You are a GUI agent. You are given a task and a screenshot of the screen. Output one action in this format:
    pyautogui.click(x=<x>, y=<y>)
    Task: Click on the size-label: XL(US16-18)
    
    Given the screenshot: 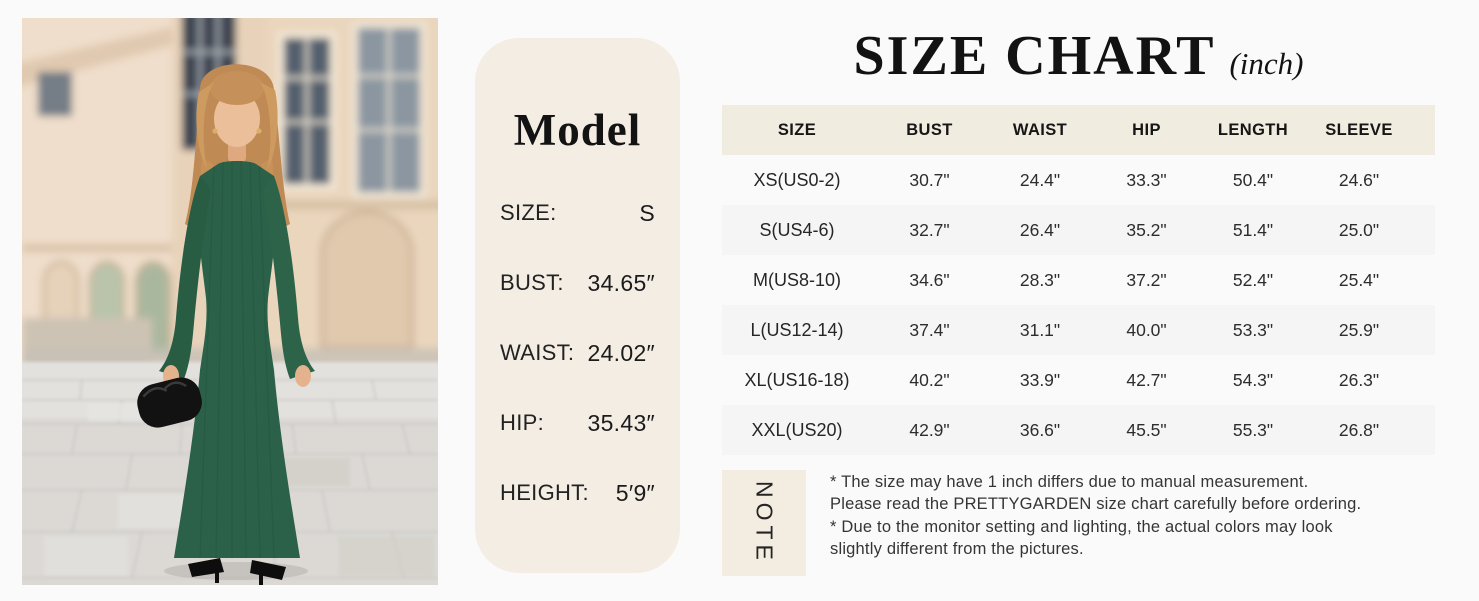 What is the action you would take?
    pyautogui.click(x=797, y=379)
    